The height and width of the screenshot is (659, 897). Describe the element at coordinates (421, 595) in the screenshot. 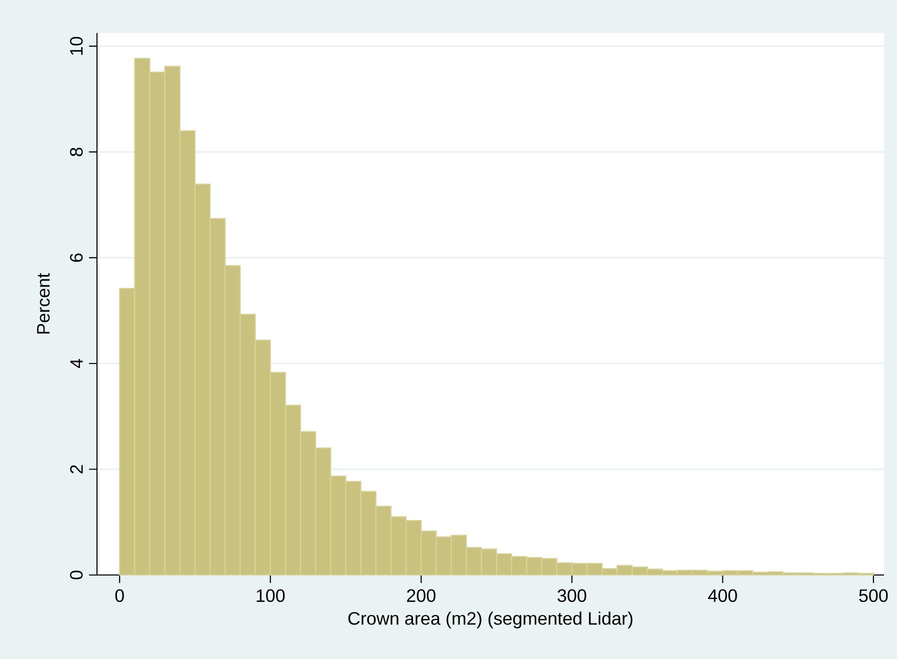

I see `x-tick-label: 200` at that location.